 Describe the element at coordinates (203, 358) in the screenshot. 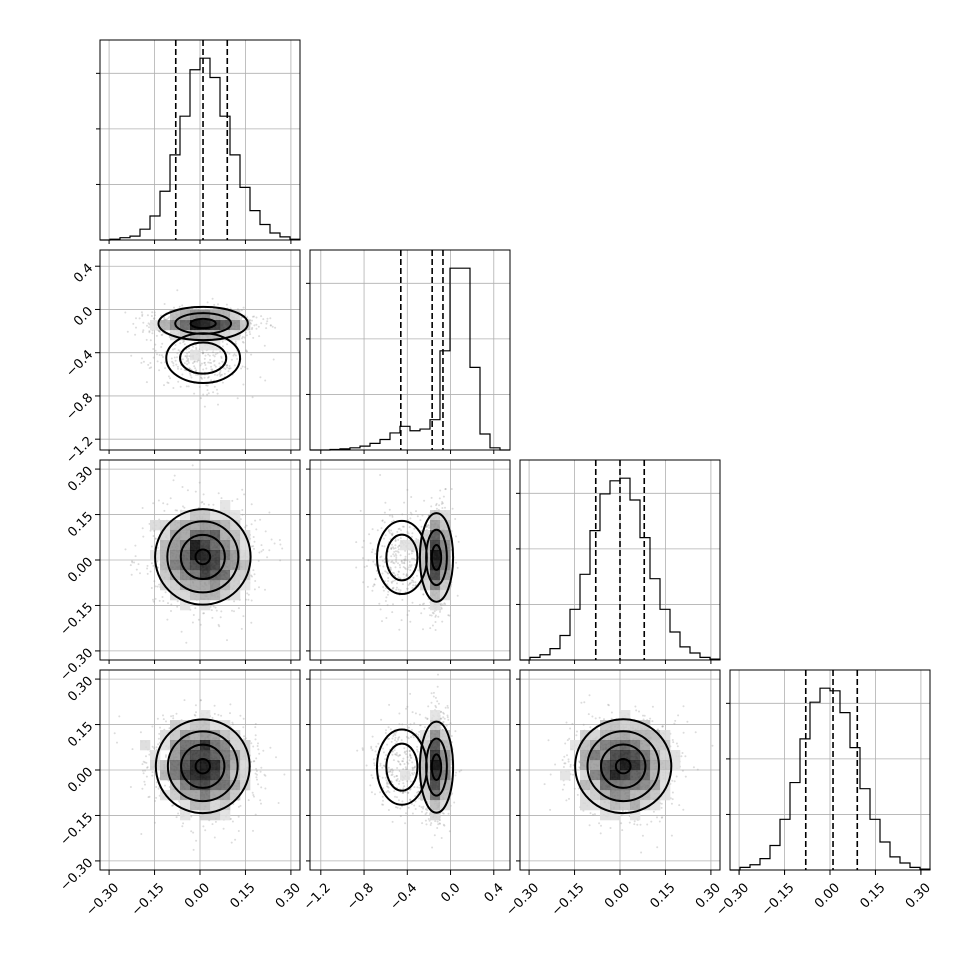

I see `contour` at that location.